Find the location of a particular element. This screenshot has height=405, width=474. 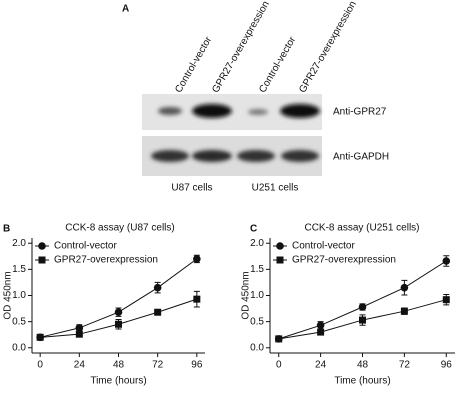

series-line is located at coordinates (362, 300).